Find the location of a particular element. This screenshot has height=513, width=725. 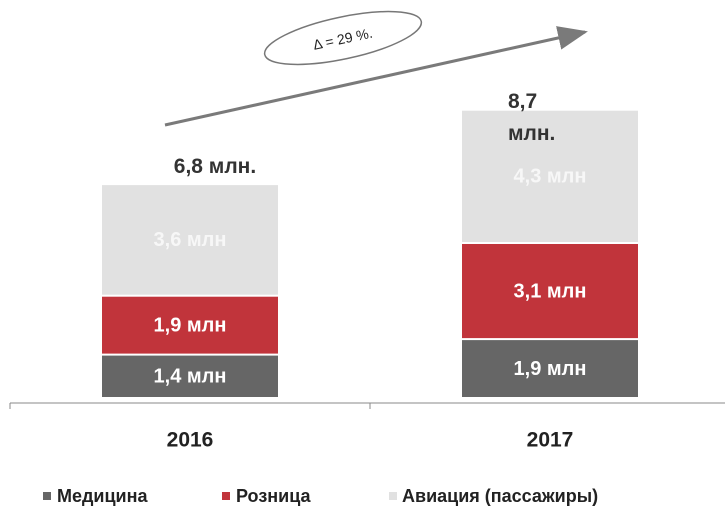

growth-arrow is located at coordinates (376, 76).